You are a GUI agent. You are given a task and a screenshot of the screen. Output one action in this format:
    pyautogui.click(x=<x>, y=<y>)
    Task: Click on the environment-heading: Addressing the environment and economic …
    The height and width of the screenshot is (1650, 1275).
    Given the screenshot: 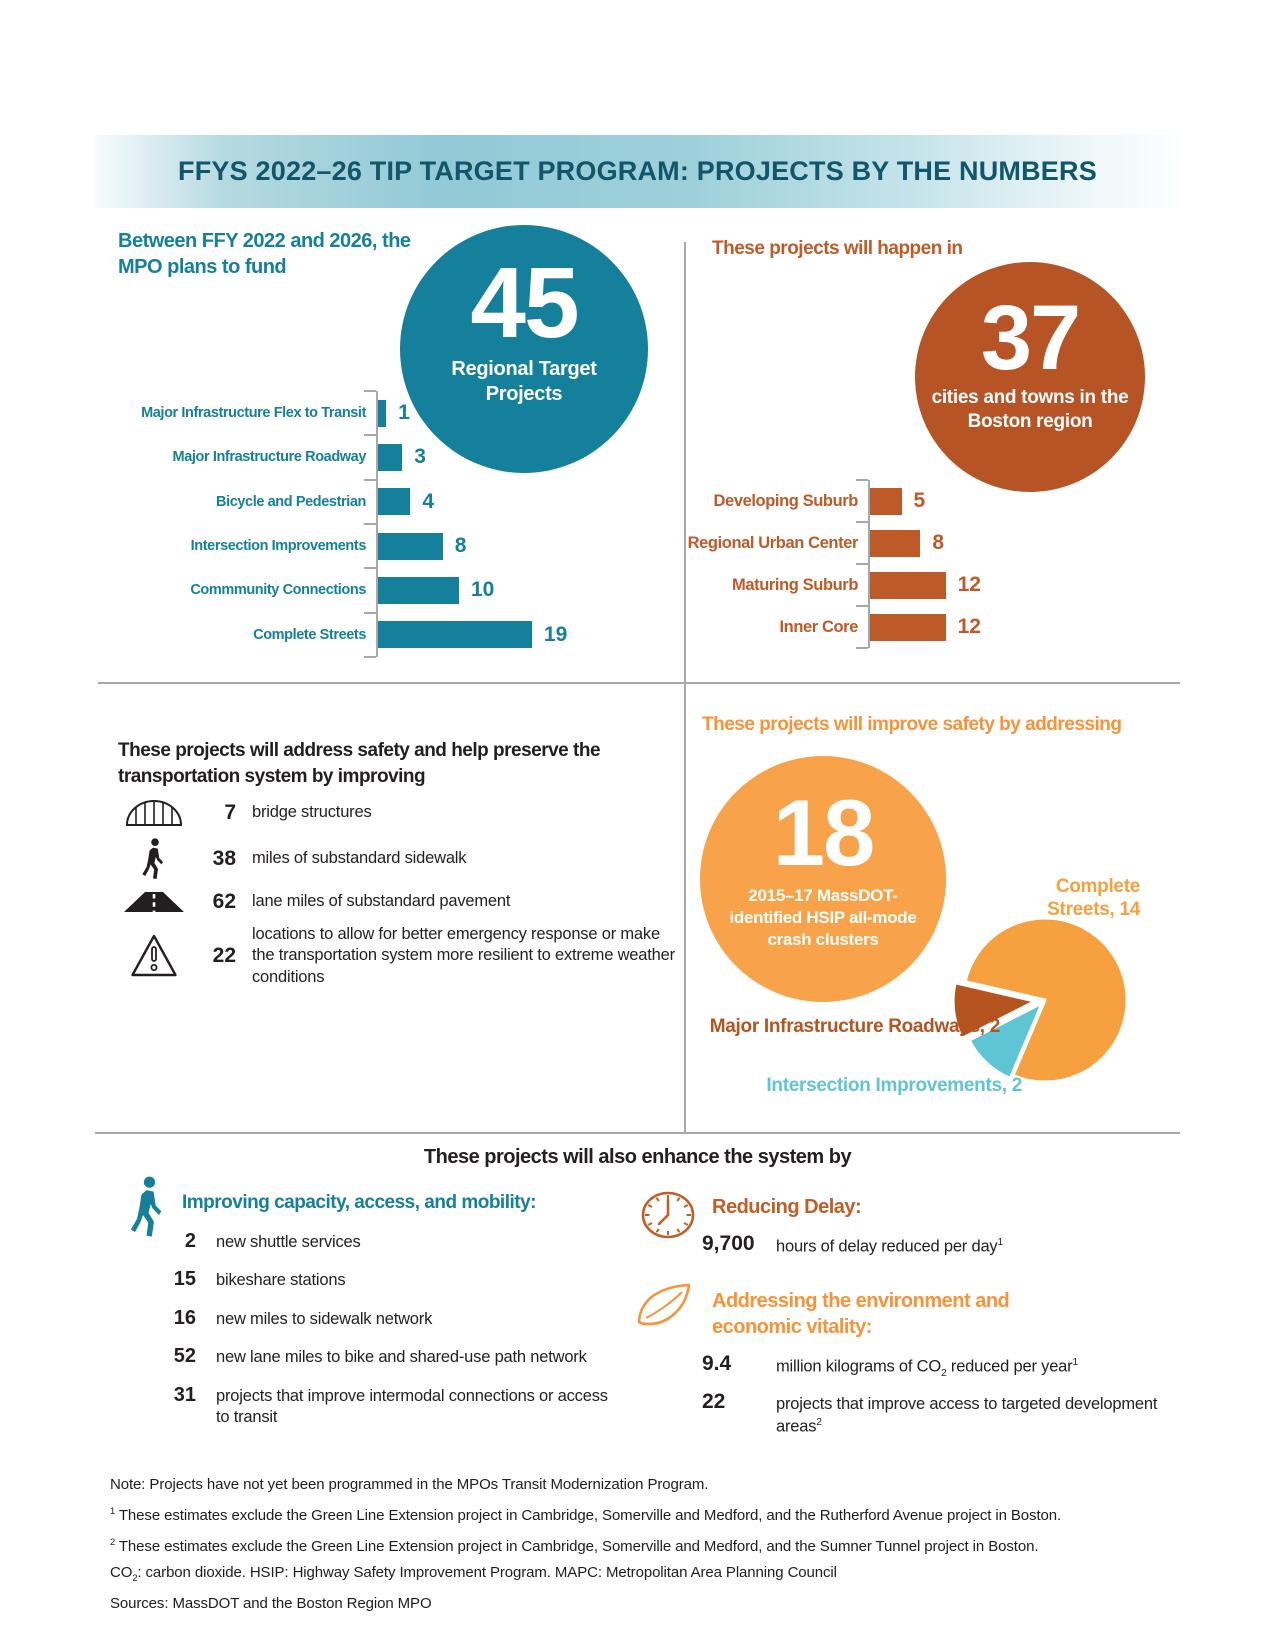 What is the action you would take?
    pyautogui.click(x=861, y=1314)
    